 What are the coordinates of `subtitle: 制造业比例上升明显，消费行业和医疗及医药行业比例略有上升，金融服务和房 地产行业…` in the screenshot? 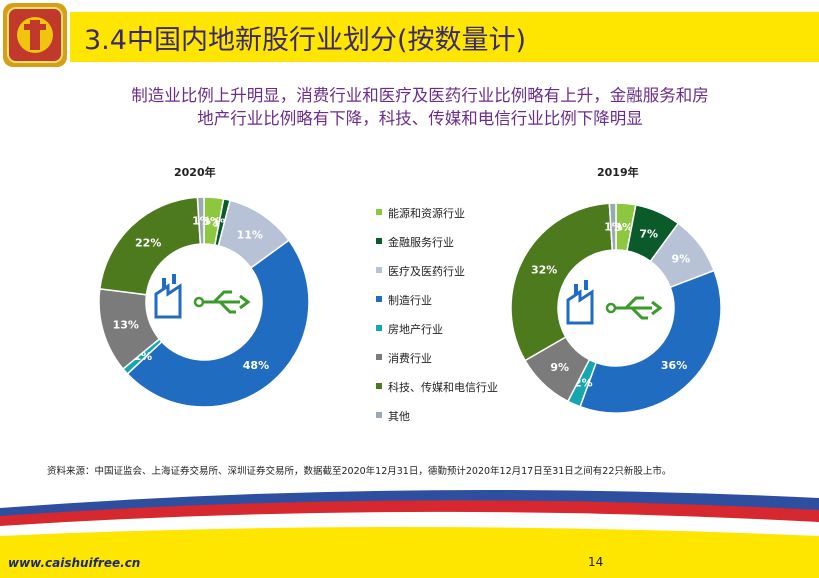 It's located at (420, 107).